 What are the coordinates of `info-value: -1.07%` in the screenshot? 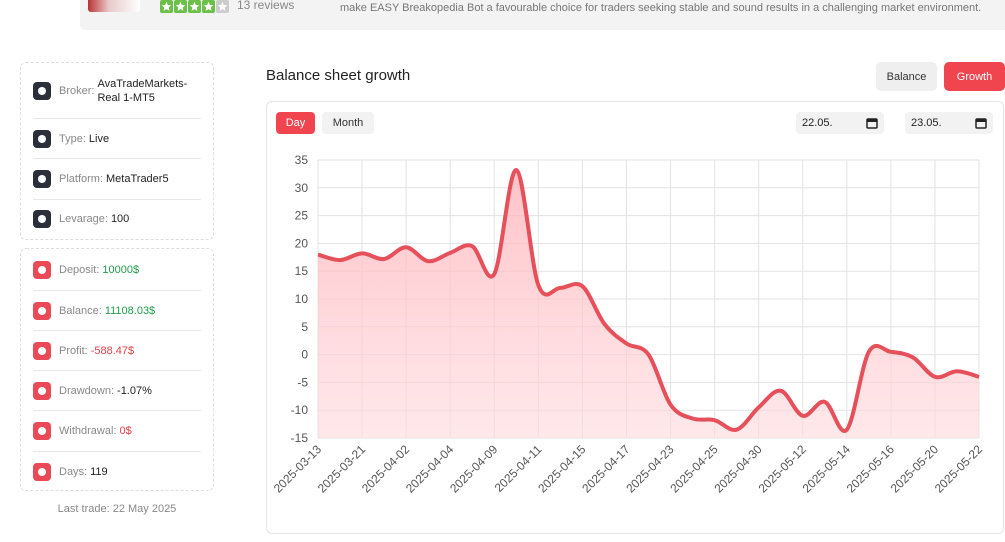 It's located at (134, 390).